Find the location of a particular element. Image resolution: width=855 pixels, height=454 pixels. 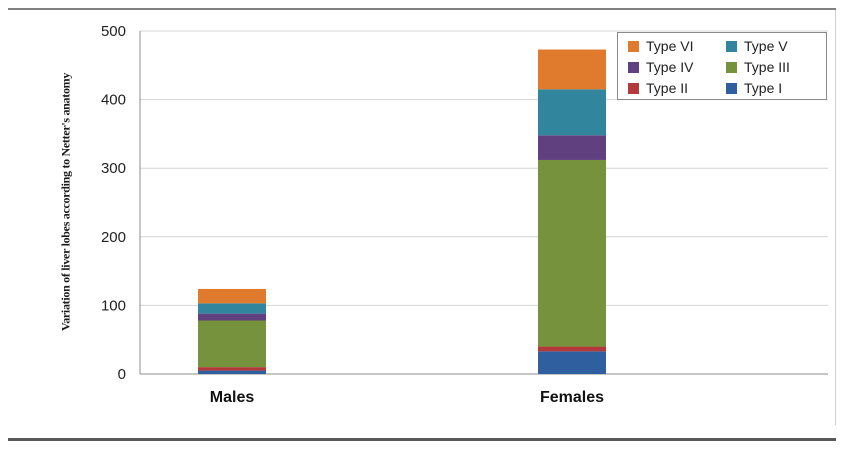

legend-item: Type II is located at coordinates (658, 88).